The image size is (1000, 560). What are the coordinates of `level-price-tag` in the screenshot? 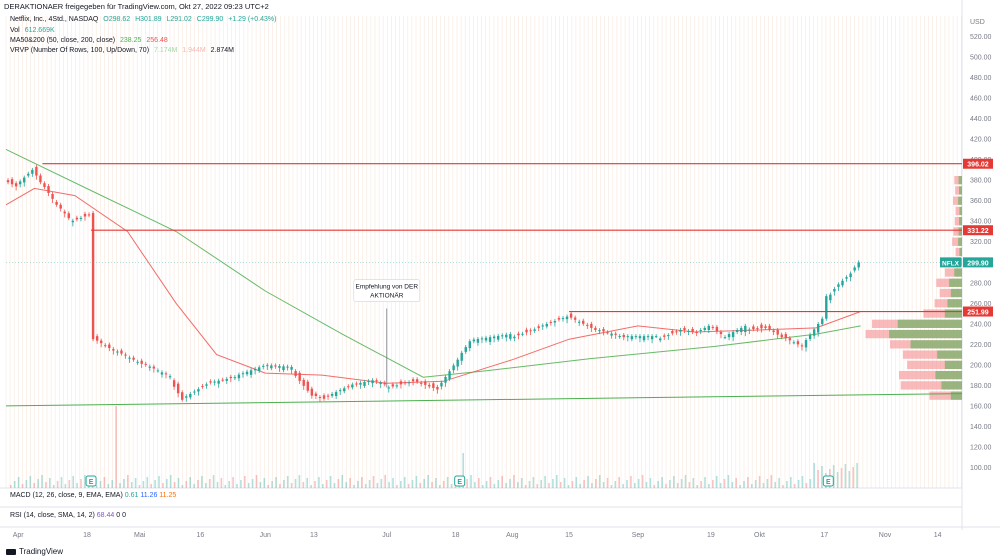 It's located at (978, 311).